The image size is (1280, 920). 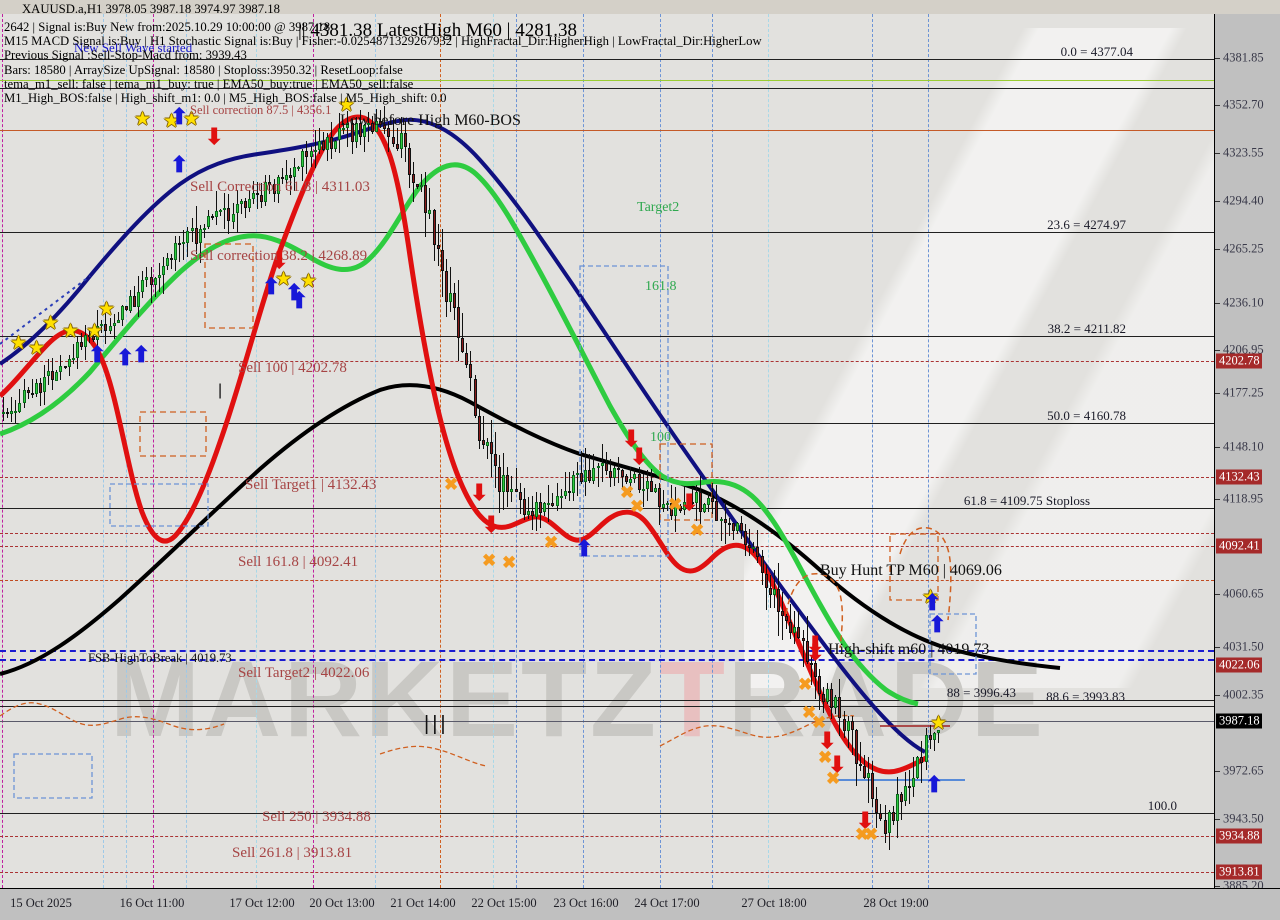 I want to click on chart-annotation-label: Sell Correction 61.8 | 4311.03, so click(x=280, y=187).